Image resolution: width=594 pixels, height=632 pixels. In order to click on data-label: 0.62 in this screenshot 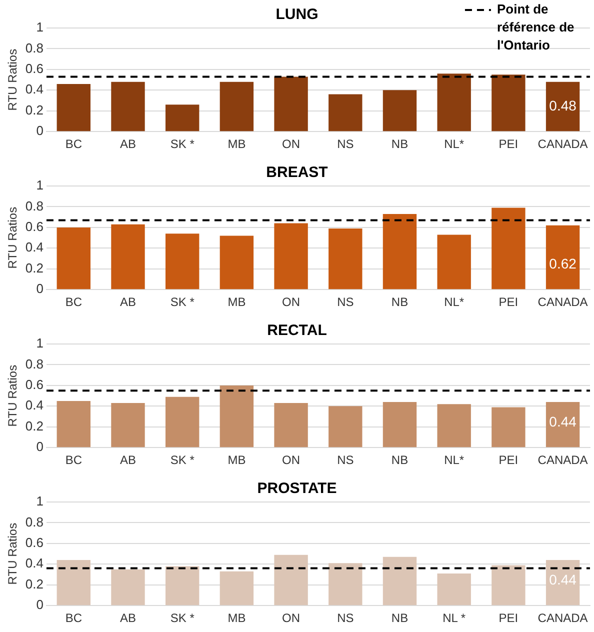, I will do `click(563, 263)`.